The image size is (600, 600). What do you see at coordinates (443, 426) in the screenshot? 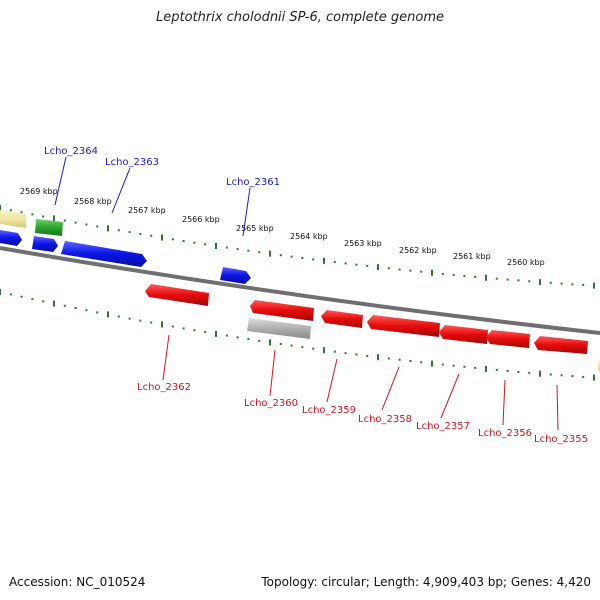
I see `gene-label-reverse: Lcho_2357` at bounding box center [443, 426].